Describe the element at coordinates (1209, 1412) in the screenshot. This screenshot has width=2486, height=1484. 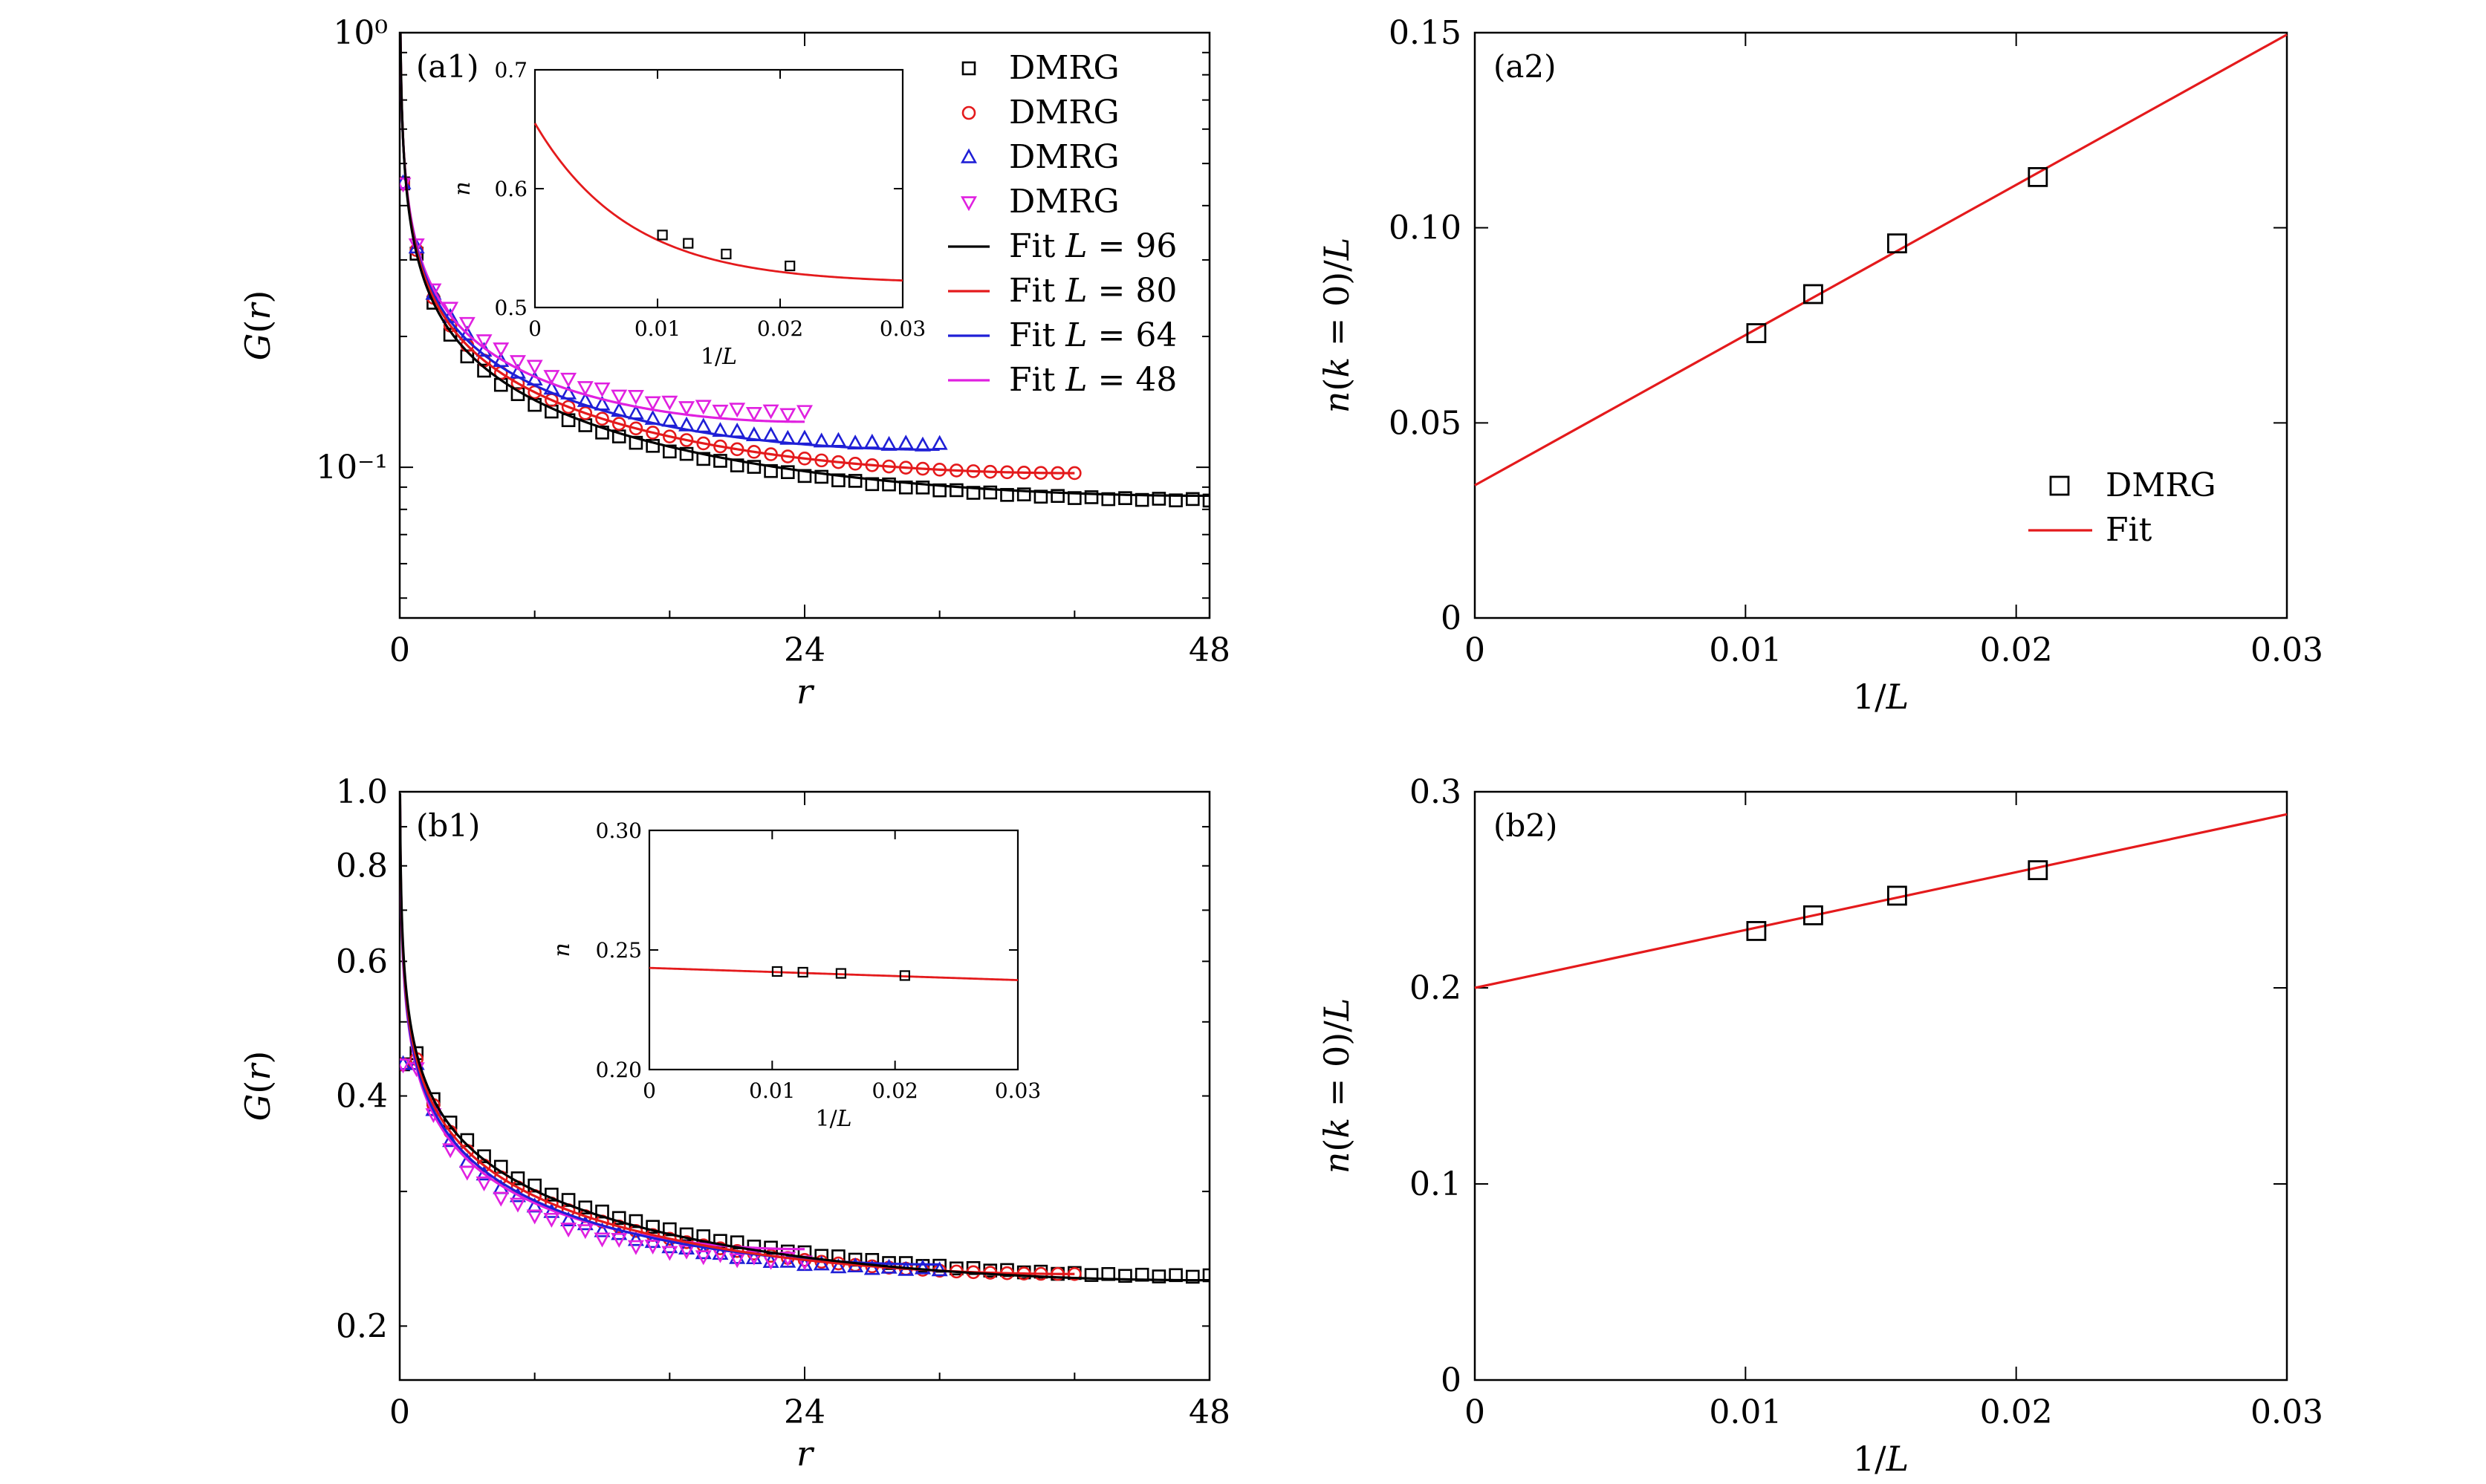
I see `x-tick-label: 48` at that location.